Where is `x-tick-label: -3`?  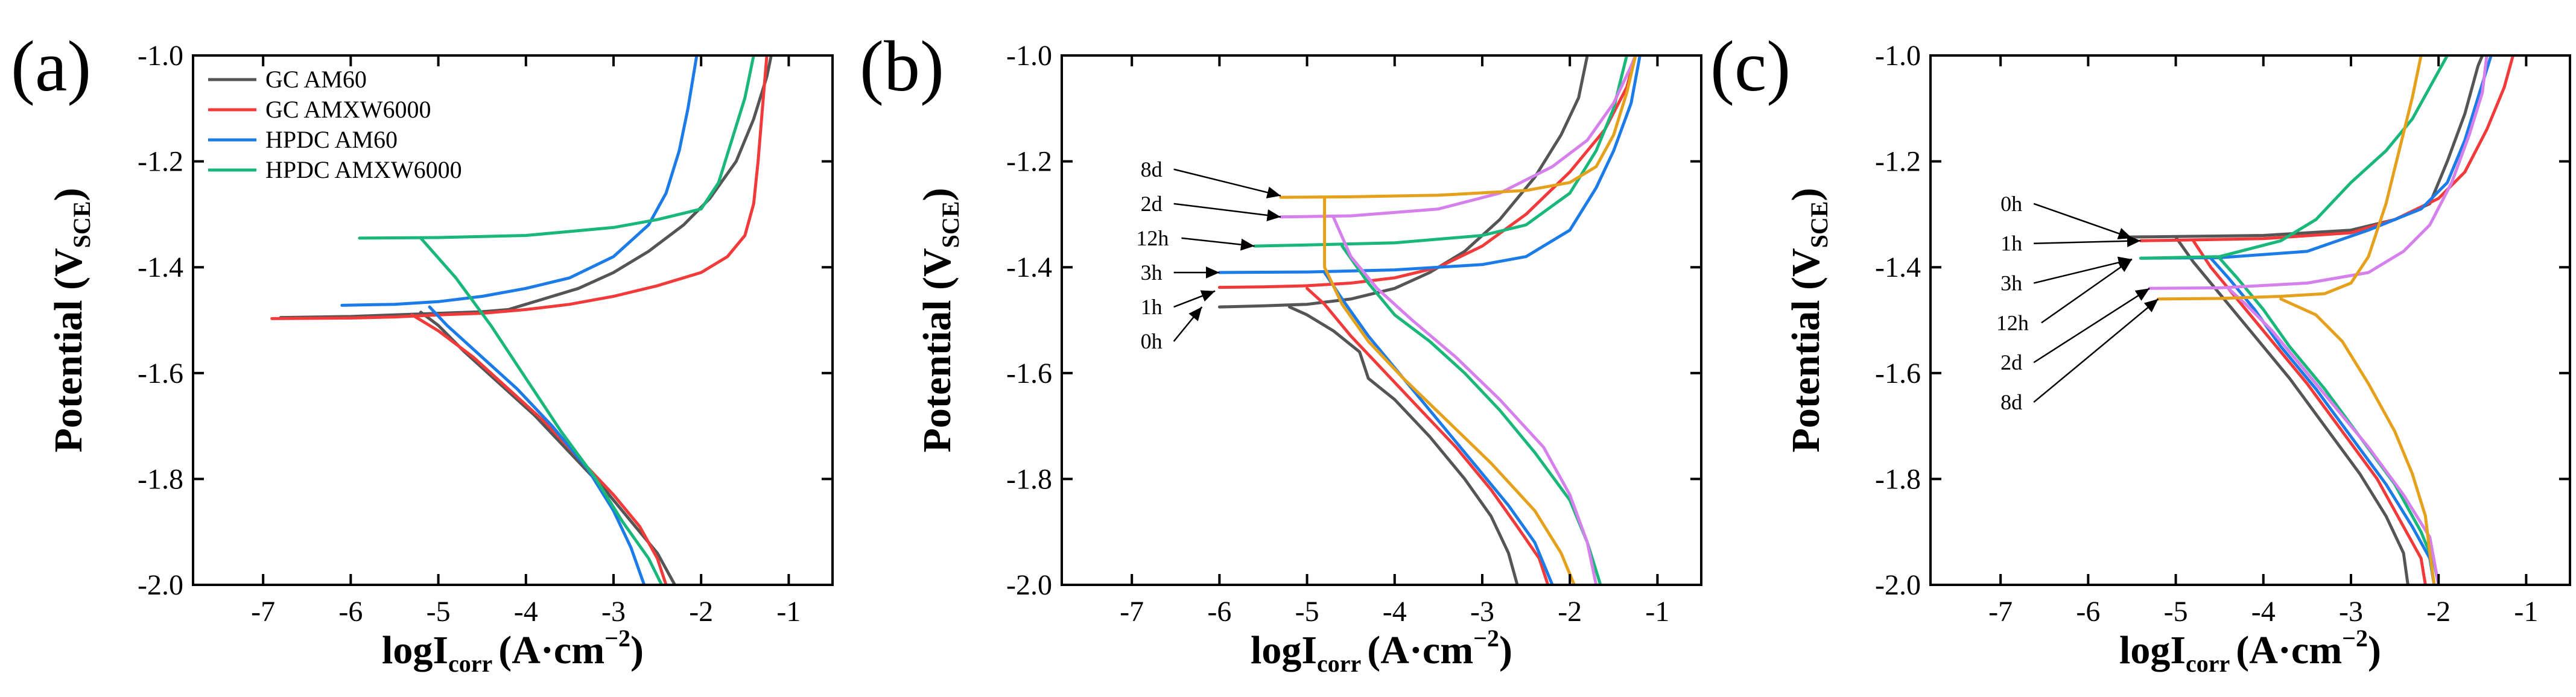
x-tick-label: -3 is located at coordinates (1482, 612).